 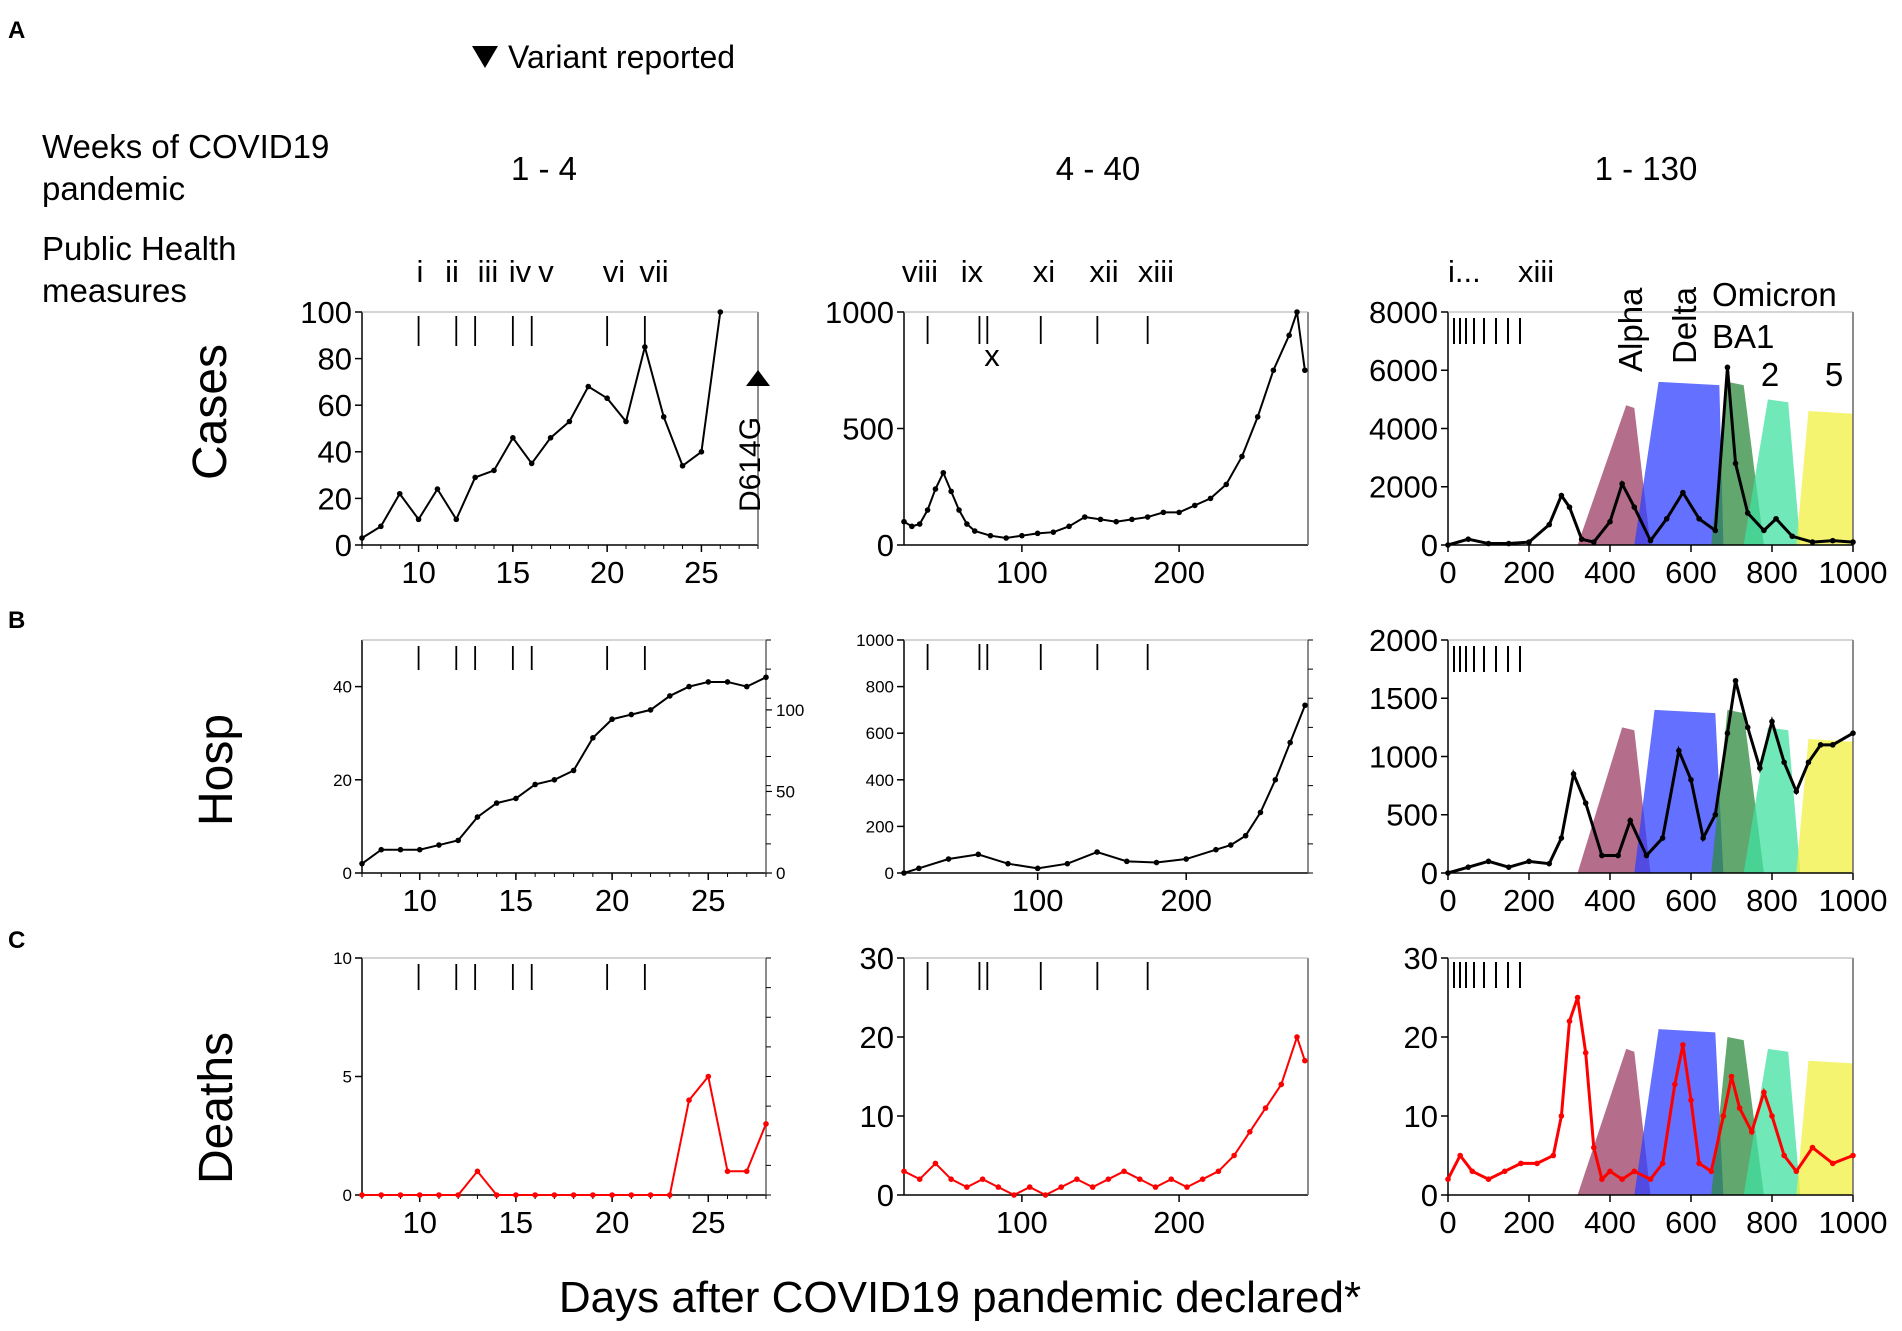 What do you see at coordinates (1772, 472) in the screenshot?
I see `variant-band-ba2` at bounding box center [1772, 472].